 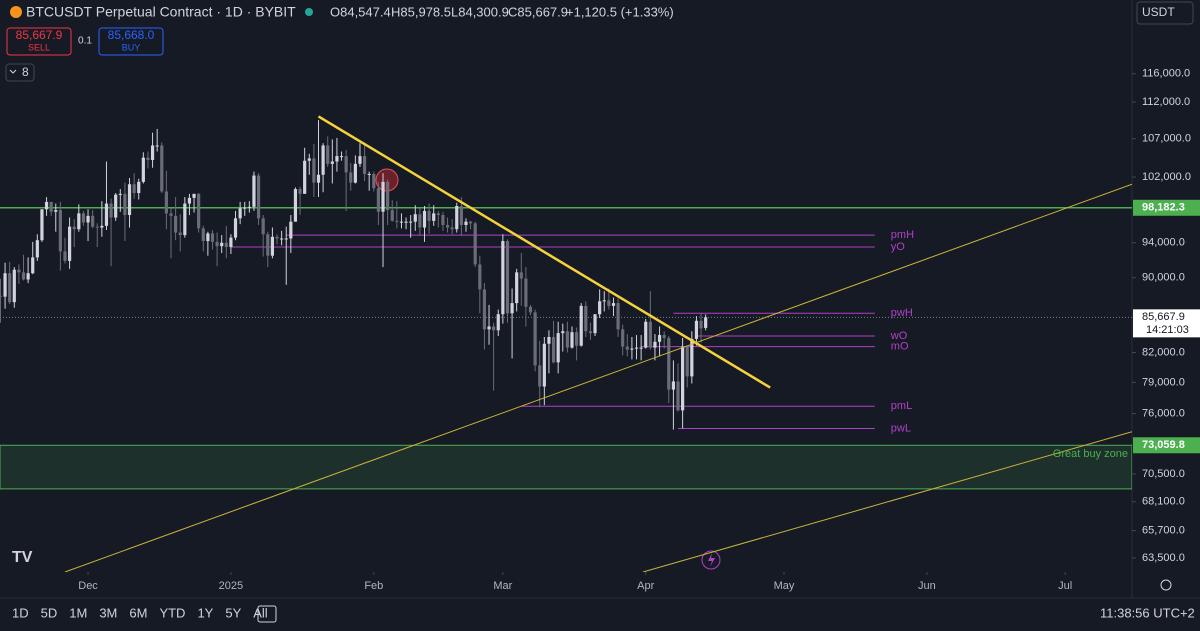 What do you see at coordinates (901, 406) in the screenshot?
I see `level-label: pmL` at bounding box center [901, 406].